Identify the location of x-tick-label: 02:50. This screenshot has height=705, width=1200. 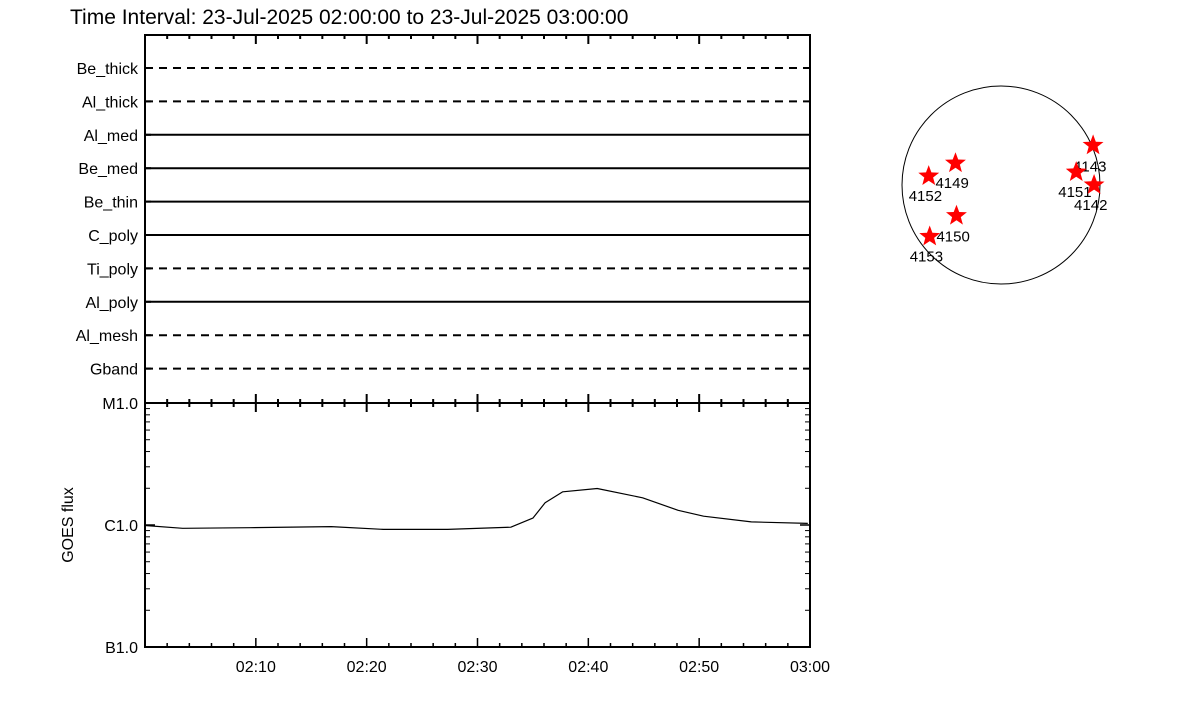
(699, 667).